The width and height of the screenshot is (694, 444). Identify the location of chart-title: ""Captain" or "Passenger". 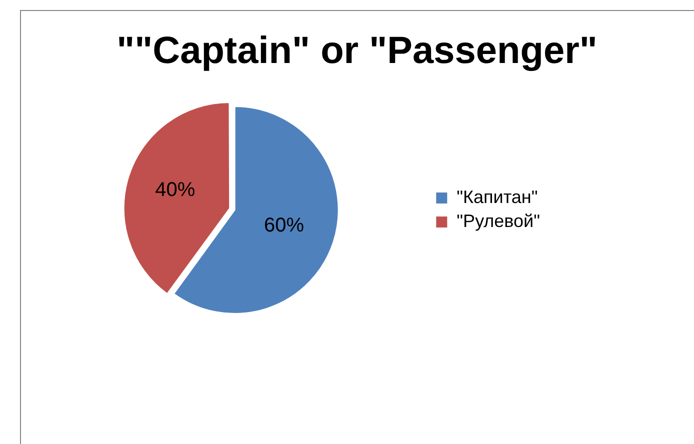
(357, 51).